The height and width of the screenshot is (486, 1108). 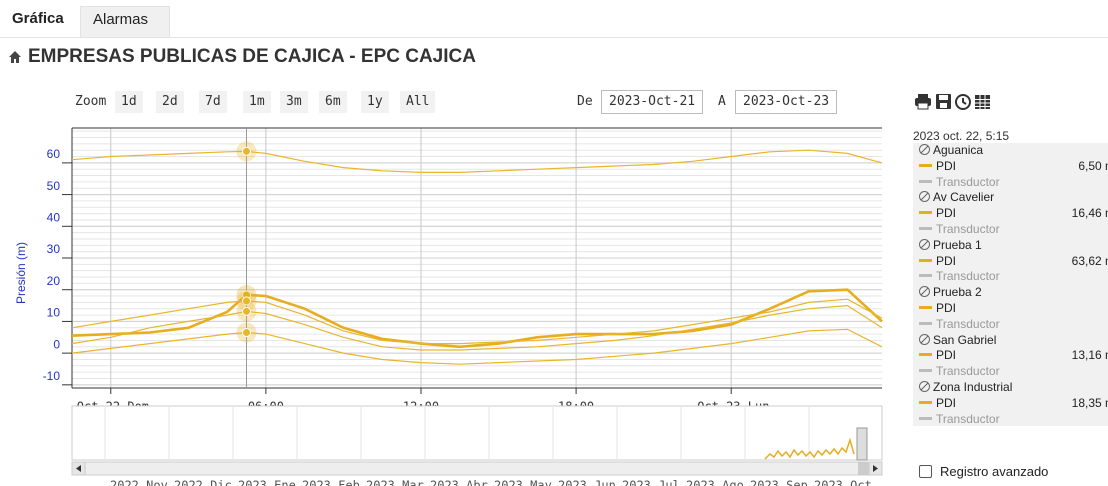 What do you see at coordinates (554, 19) in the screenshot?
I see `tab-bar: Gráfica Alarmas` at bounding box center [554, 19].